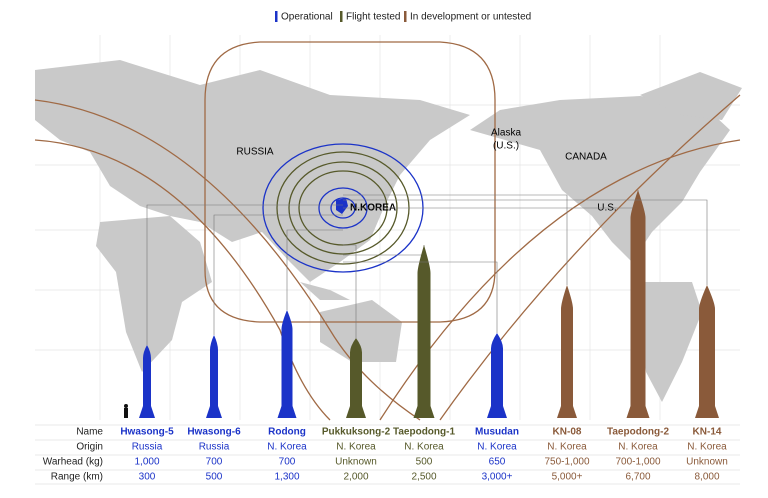  I want to click on cell-name: Musudan, so click(497, 432).